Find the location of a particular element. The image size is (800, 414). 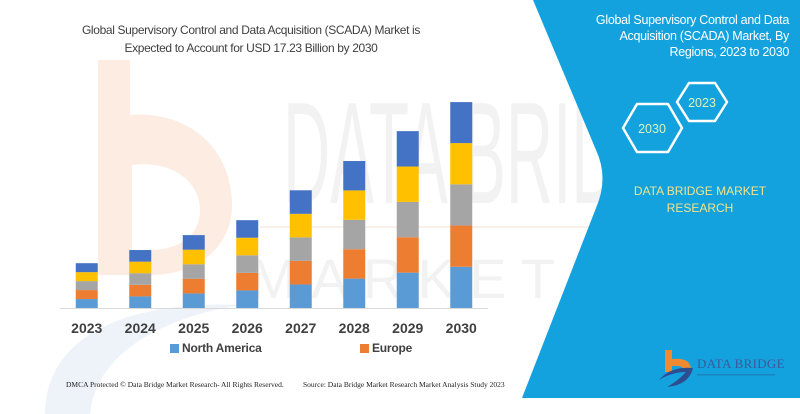

bar-segment-series-4-2024 is located at coordinates (140, 267).